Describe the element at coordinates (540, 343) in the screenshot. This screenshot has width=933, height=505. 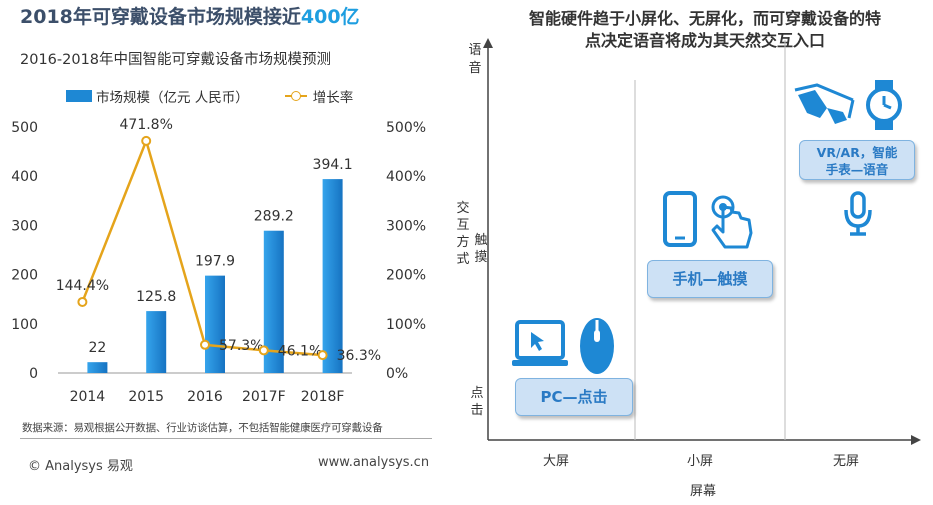
I see `laptop-icon` at that location.